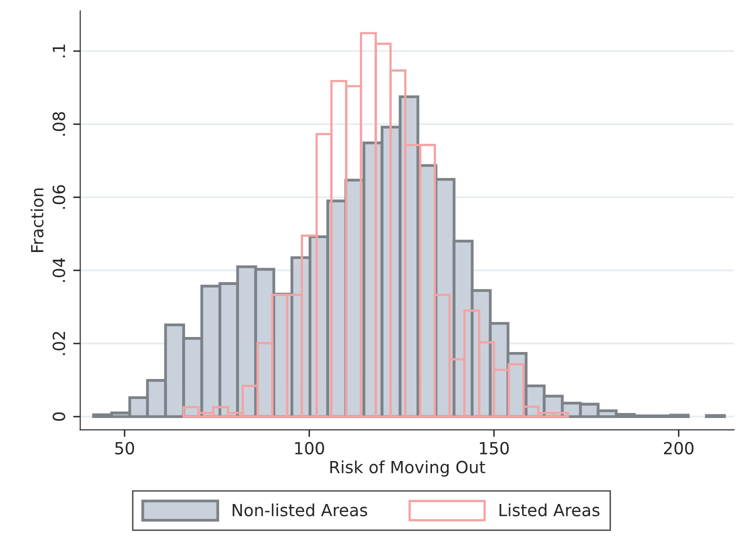  I want to click on legend-label: Listed Areas, so click(550, 509).